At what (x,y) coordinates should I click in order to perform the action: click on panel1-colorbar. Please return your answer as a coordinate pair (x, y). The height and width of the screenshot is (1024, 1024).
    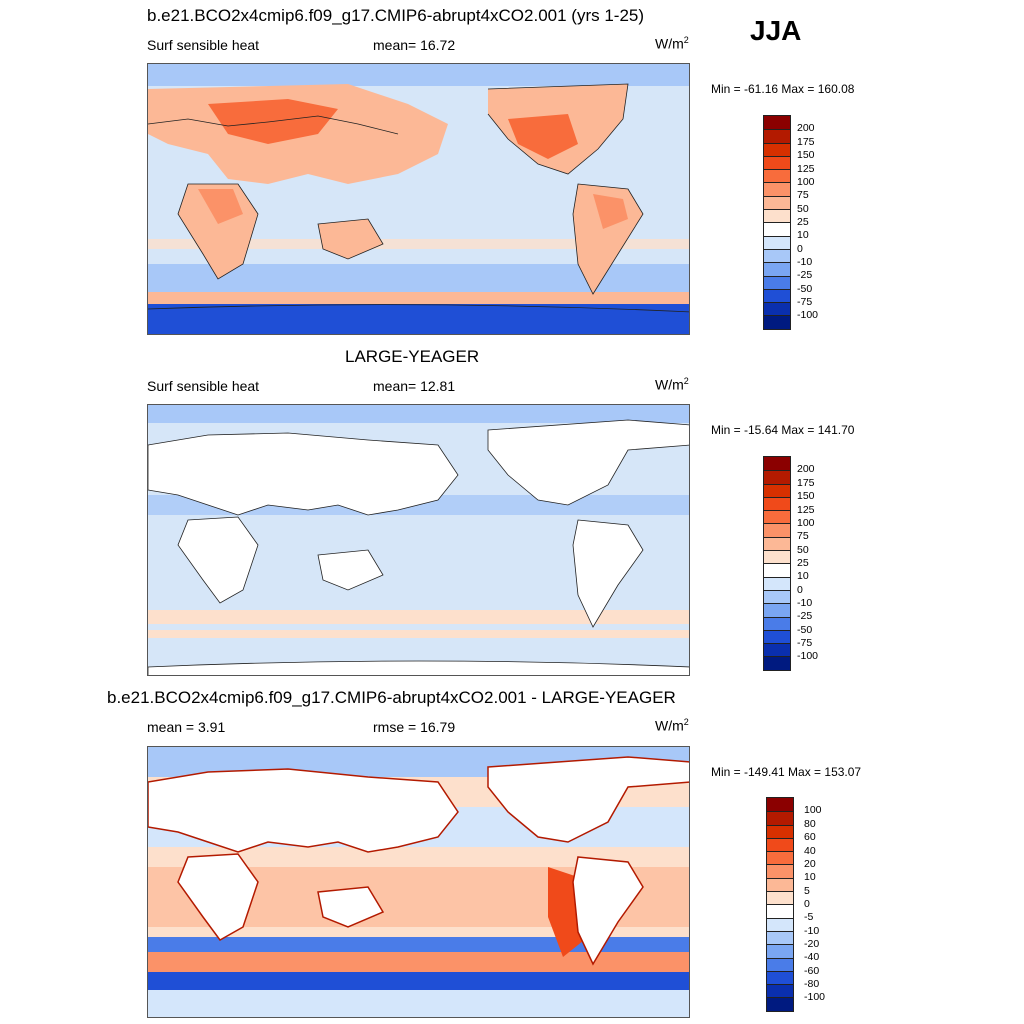
    Looking at the image, I should click on (777, 222).